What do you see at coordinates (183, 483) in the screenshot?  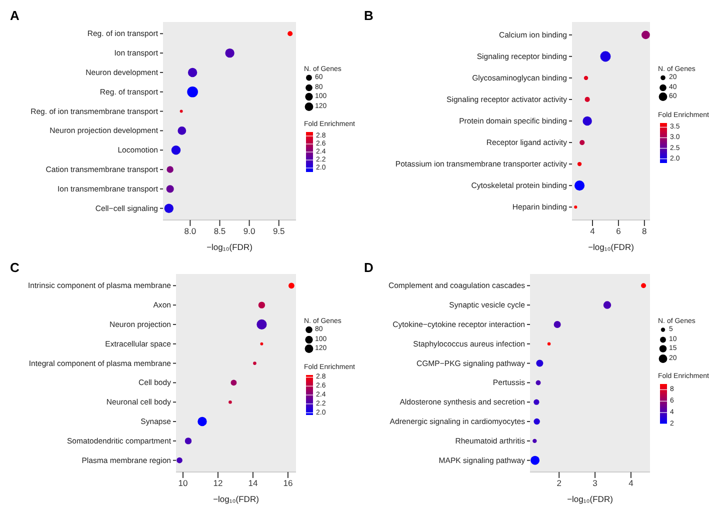 I see `x-tick-label: 10` at bounding box center [183, 483].